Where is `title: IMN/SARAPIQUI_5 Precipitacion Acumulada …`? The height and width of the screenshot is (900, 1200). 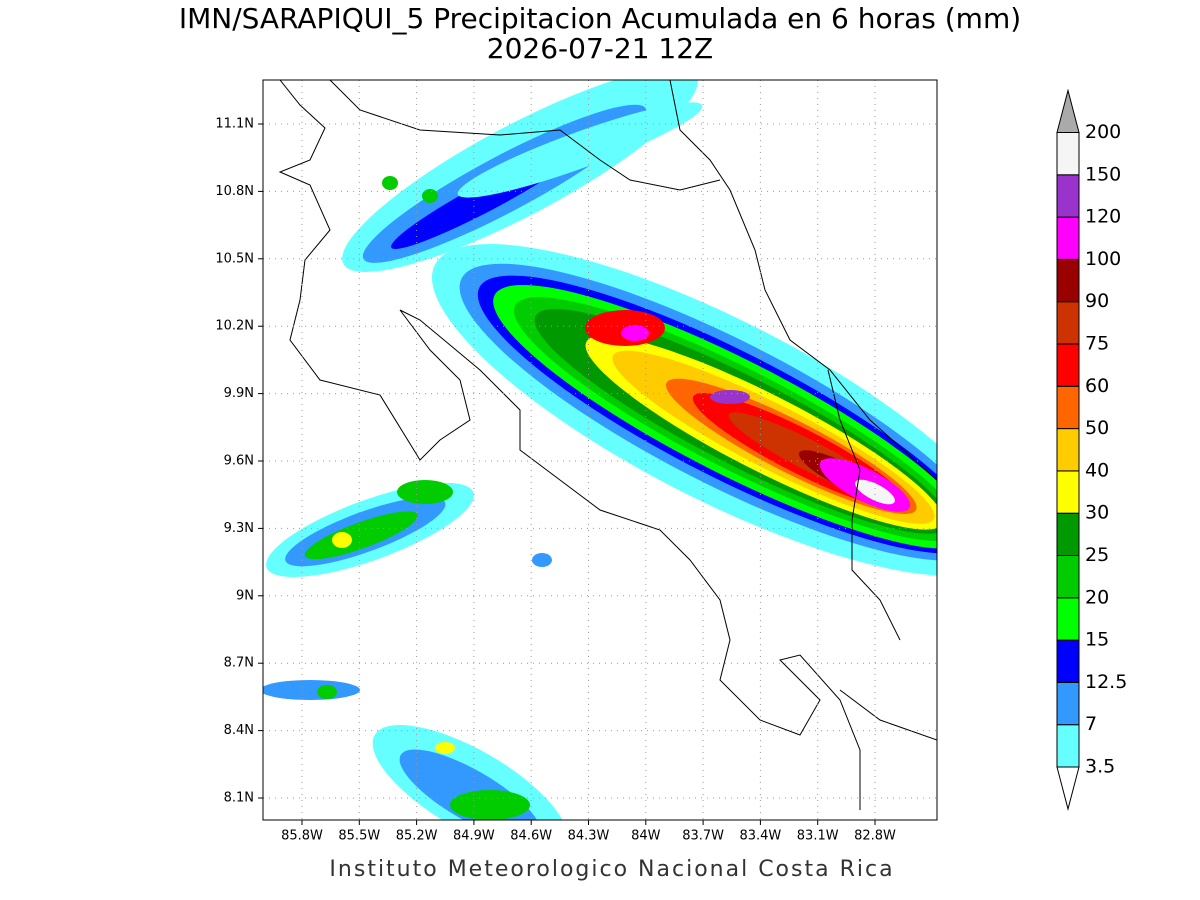 title: IMN/SARAPIQUI_5 Precipitacion Acumulada … is located at coordinates (600, 18).